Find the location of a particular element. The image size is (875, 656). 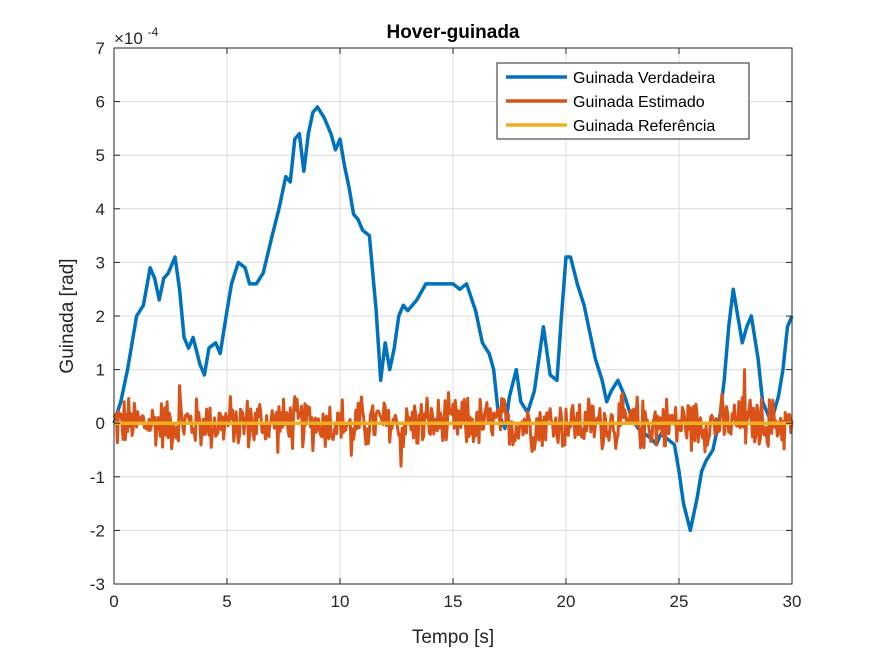

x-tick-label: 15 is located at coordinates (453, 601).